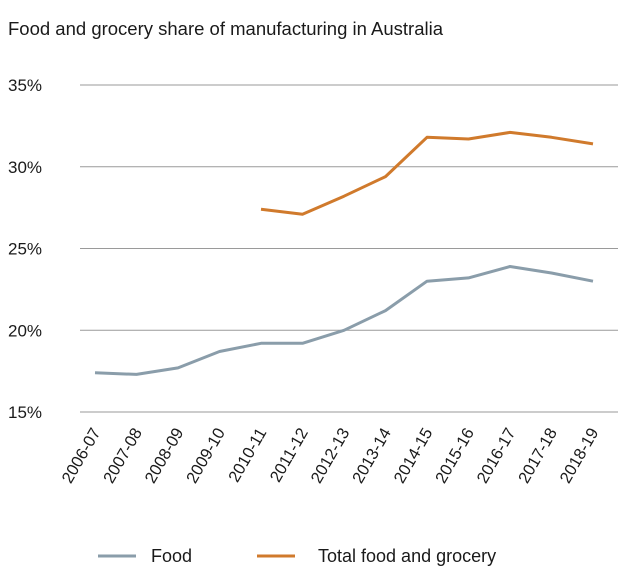 This screenshot has width=620, height=569. Describe the element at coordinates (580, 455) in the screenshot. I see `x-tick-label: 2018-19` at that location.